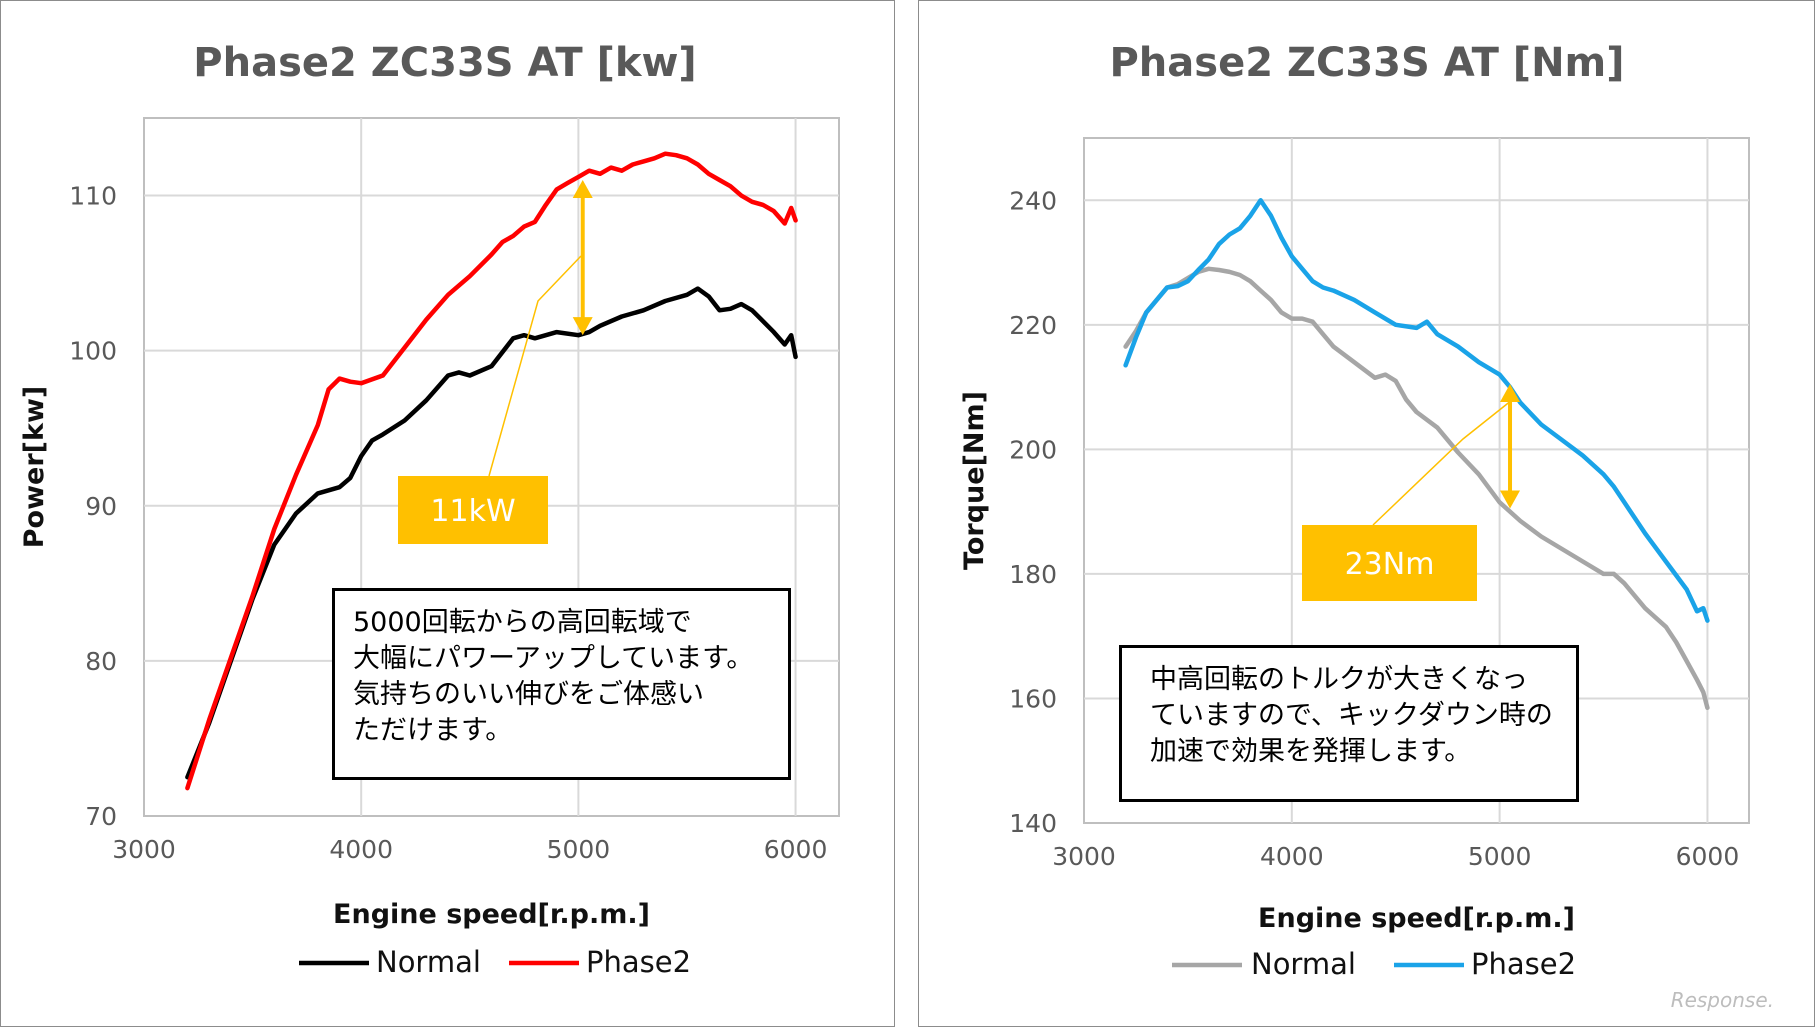 This screenshot has width=1815, height=1029. Describe the element at coordinates (528, 694) in the screenshot. I see `power-note-line: 気持ちのいい伸びをご体感い` at that location.